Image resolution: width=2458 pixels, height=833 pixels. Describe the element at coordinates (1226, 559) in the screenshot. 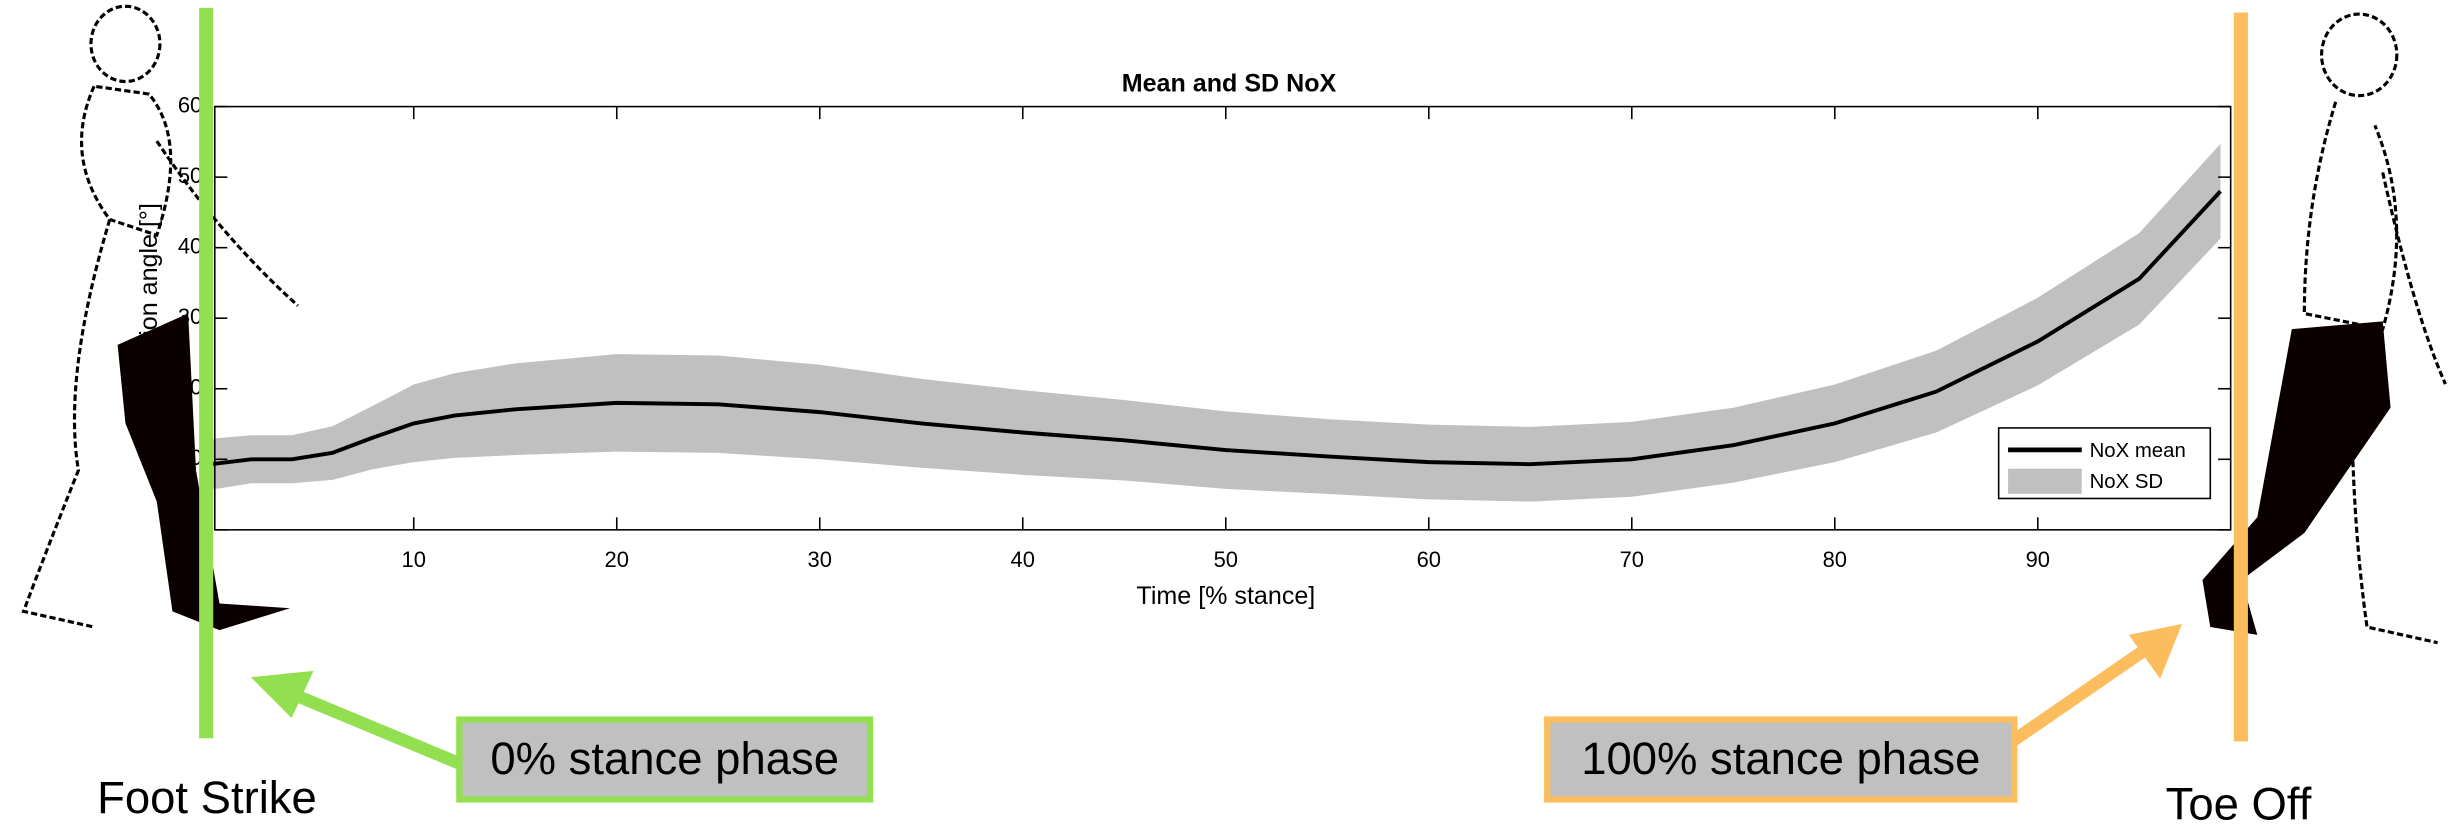

I see `x-tick-label: 50` at that location.